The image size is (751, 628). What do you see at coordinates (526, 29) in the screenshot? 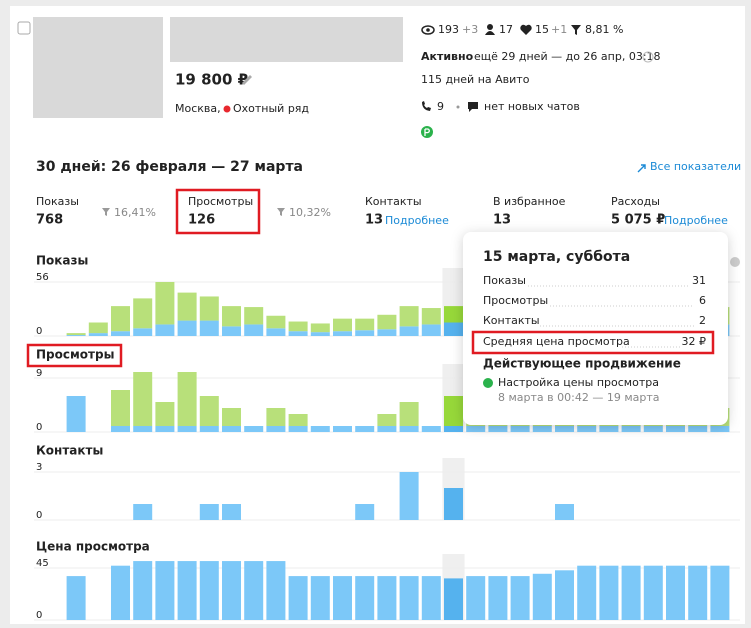
I see `heart-icon` at bounding box center [526, 29].